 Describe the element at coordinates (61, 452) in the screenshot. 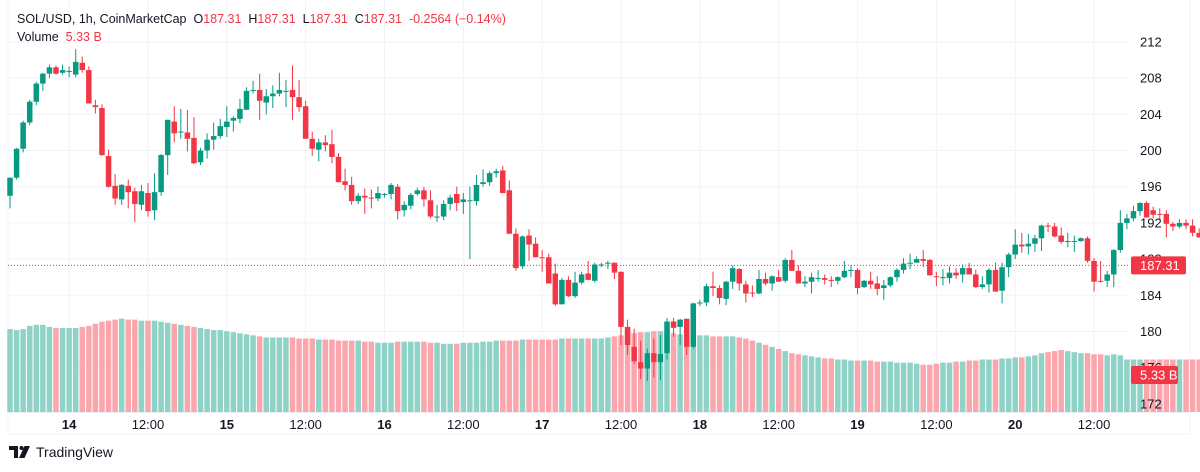

I see `tradingview-logo: TradingView` at that location.